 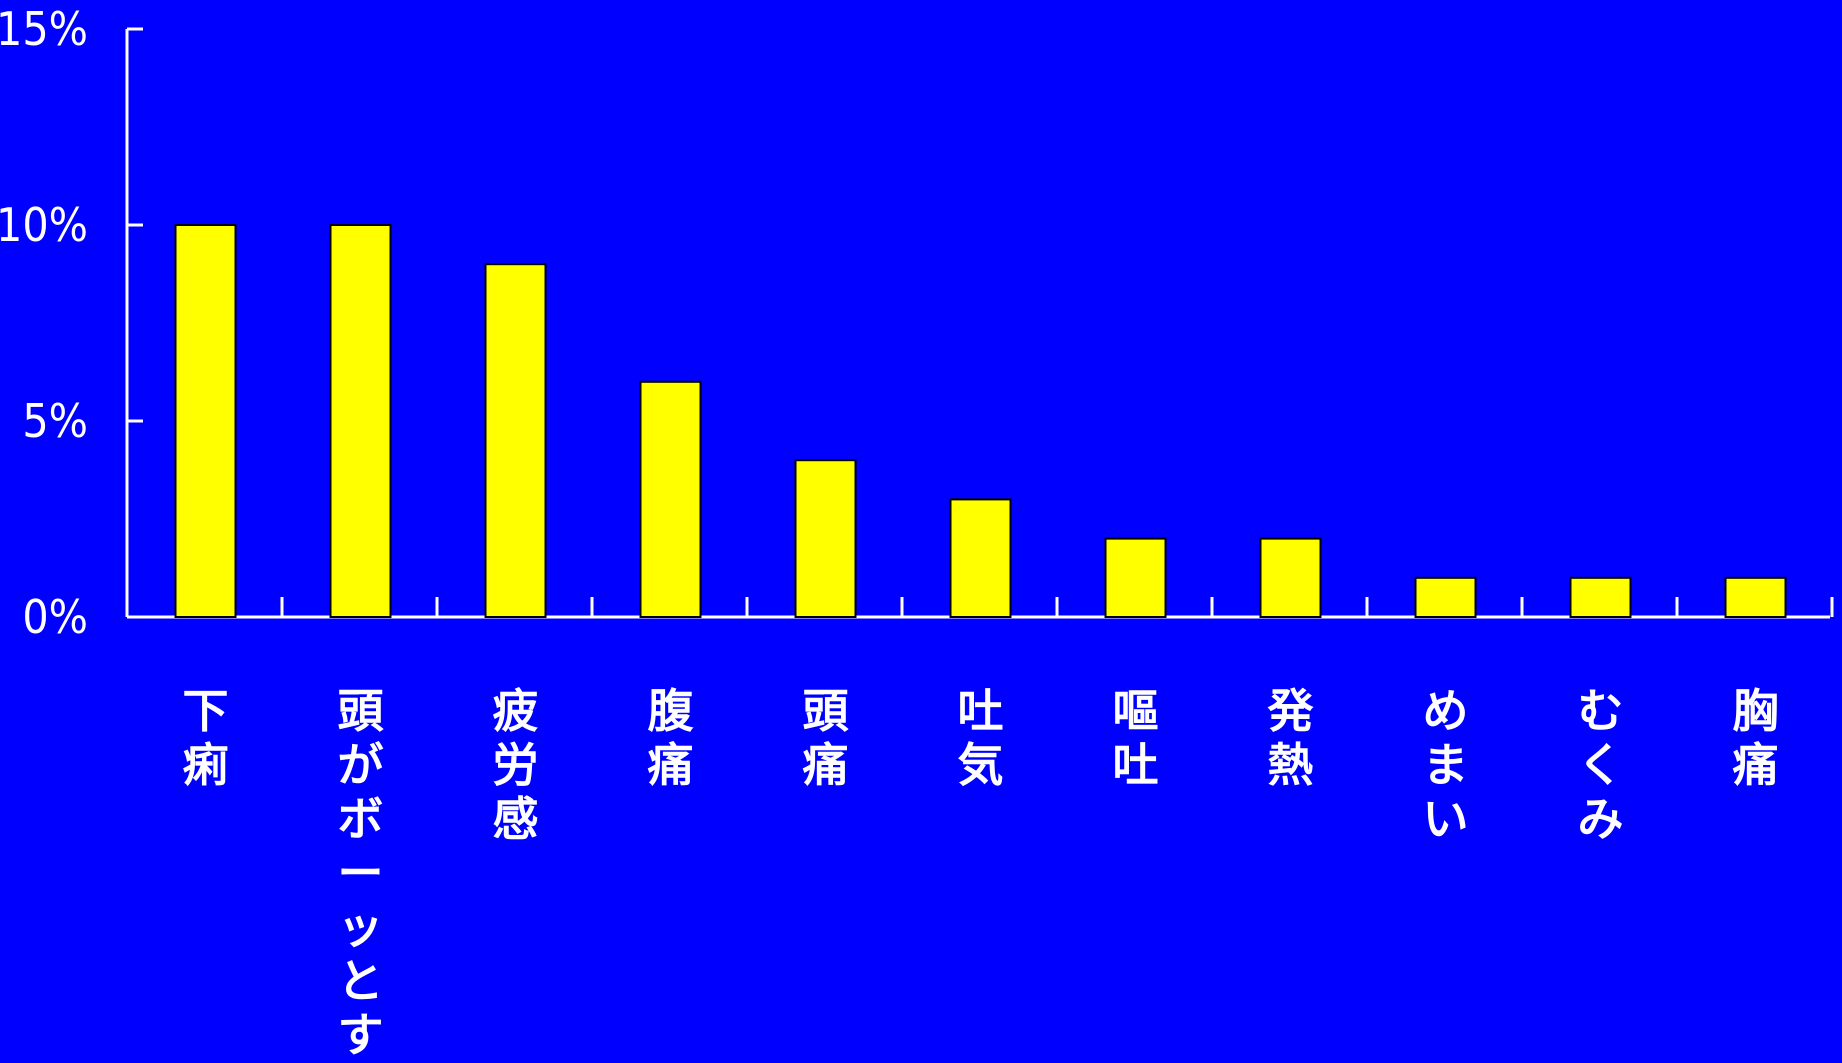 What do you see at coordinates (206, 738) in the screenshot?
I see `category-label: 下痢` at bounding box center [206, 738].